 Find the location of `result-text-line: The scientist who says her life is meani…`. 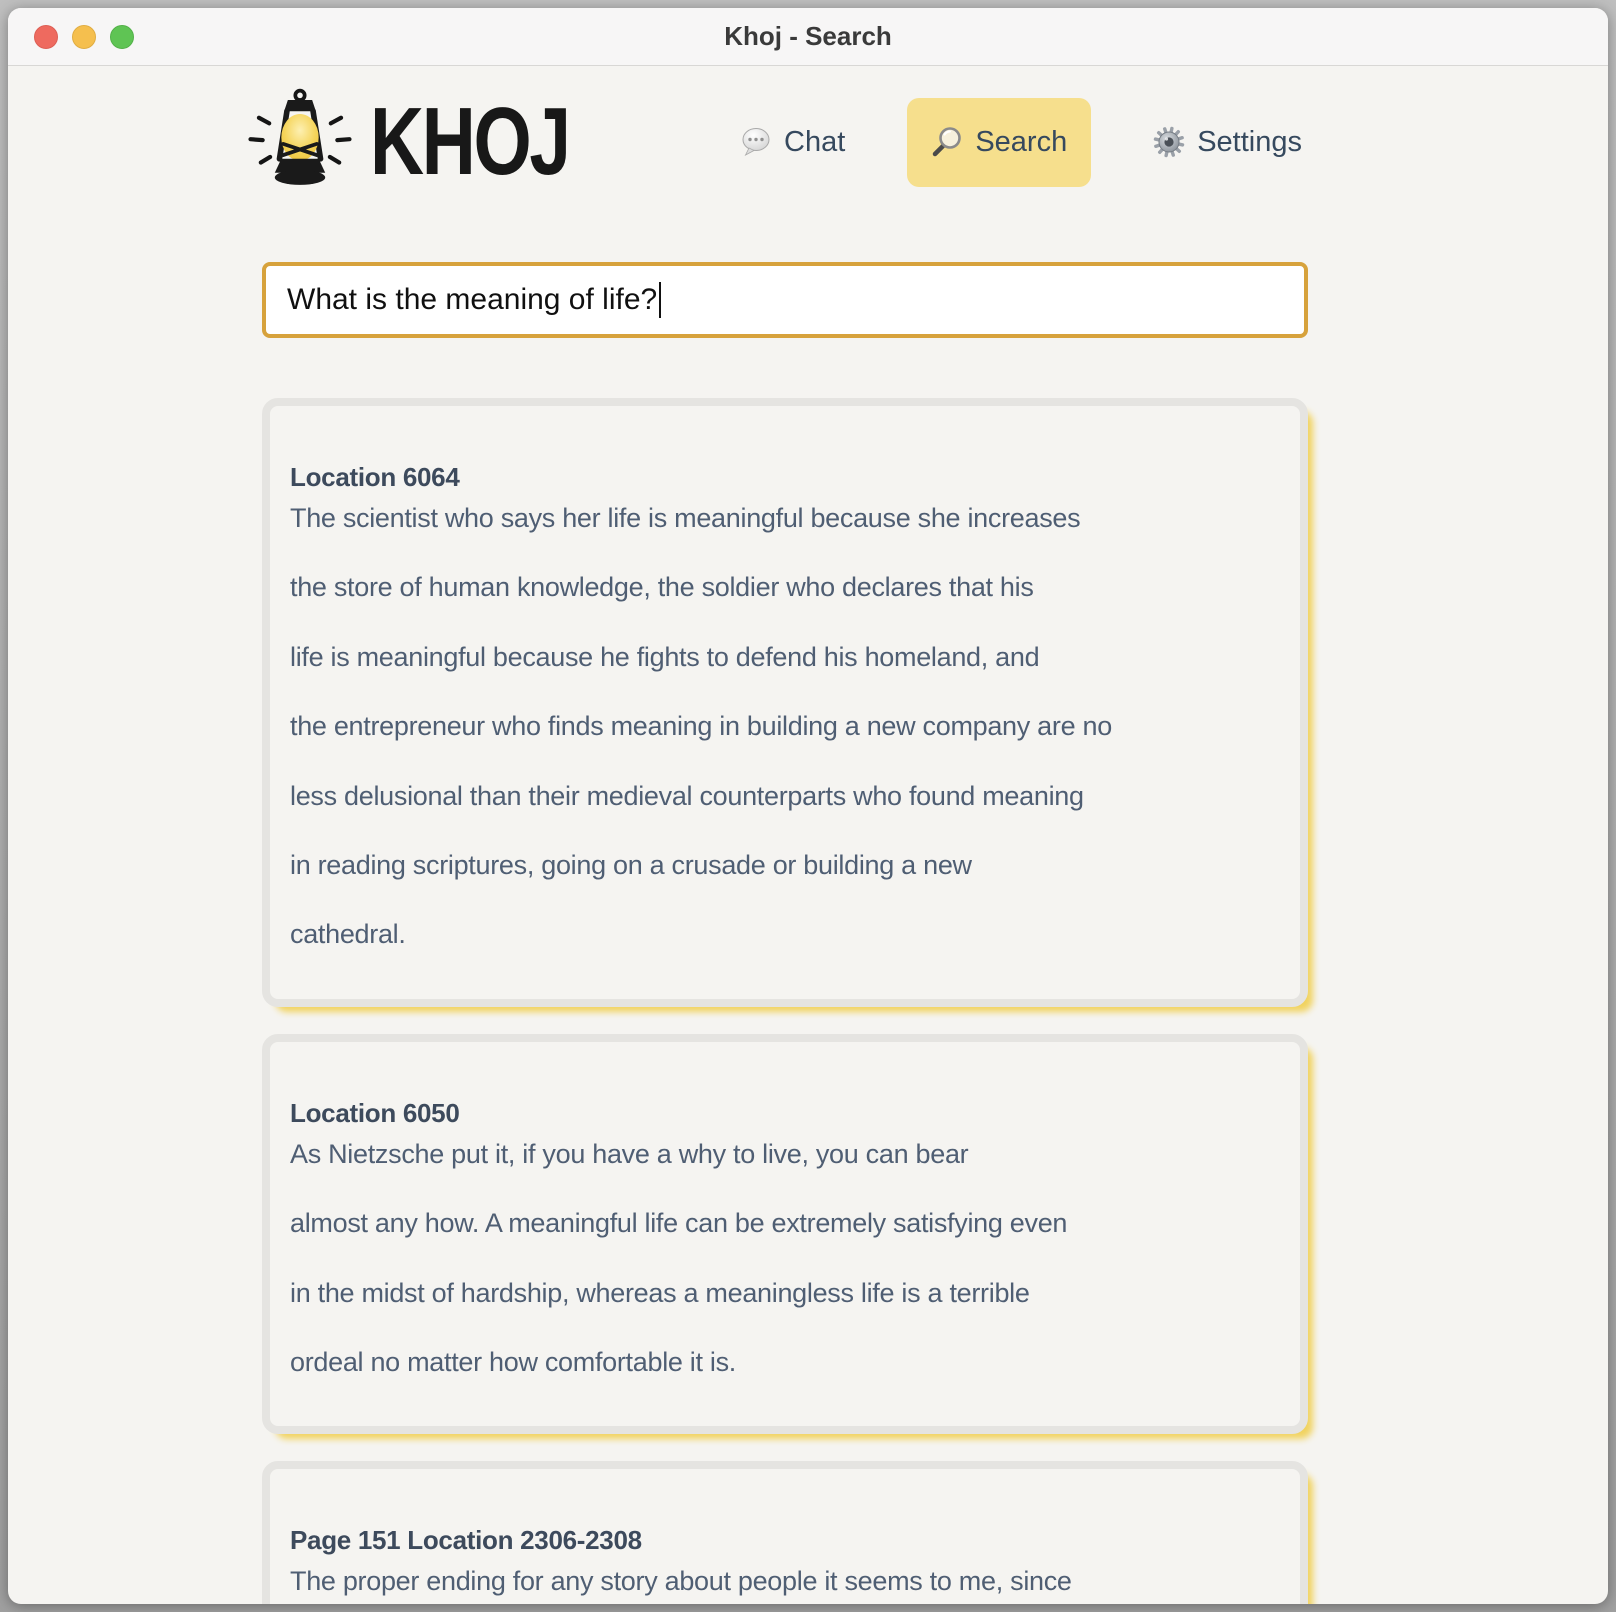

result-text-line: The scientist who says her life is meani… is located at coordinates (685, 518).